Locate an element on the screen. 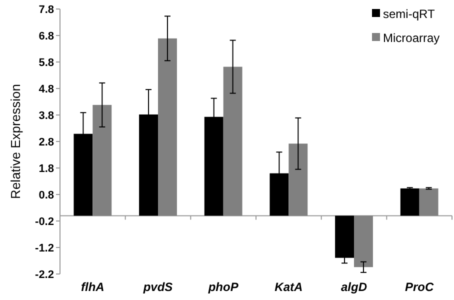  y-tick-label: 3.8 is located at coordinates (46, 116).